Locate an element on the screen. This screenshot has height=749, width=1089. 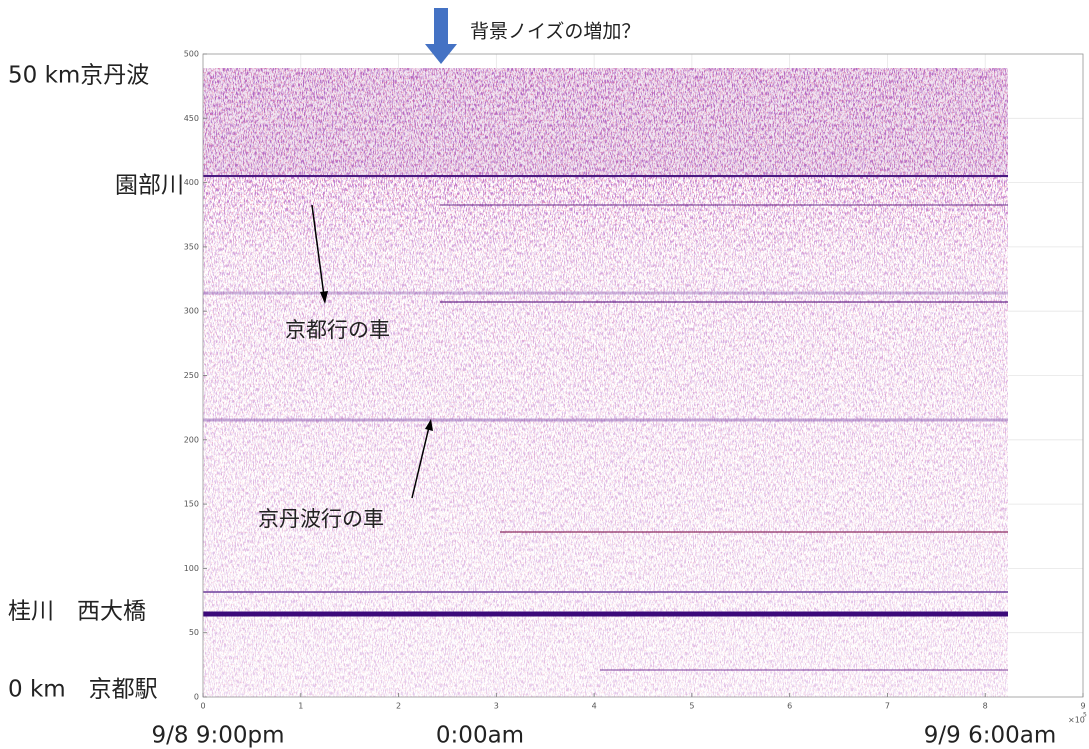
time-label: 0:00am is located at coordinates (480, 736).